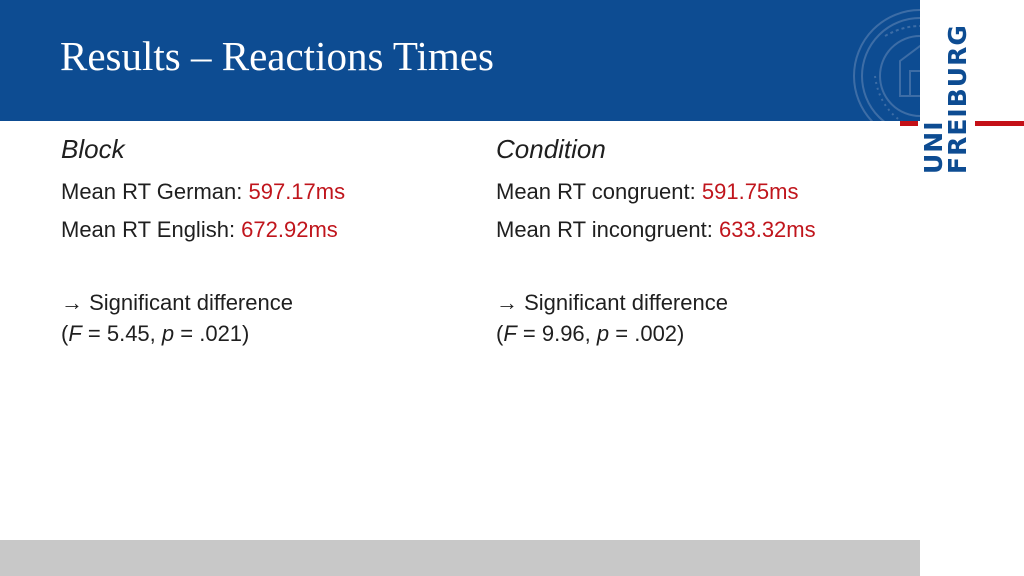 Image resolution: width=1024 pixels, height=576 pixels. I want to click on block-stat-german: Mean RT German: 597.17ms, so click(261, 192).